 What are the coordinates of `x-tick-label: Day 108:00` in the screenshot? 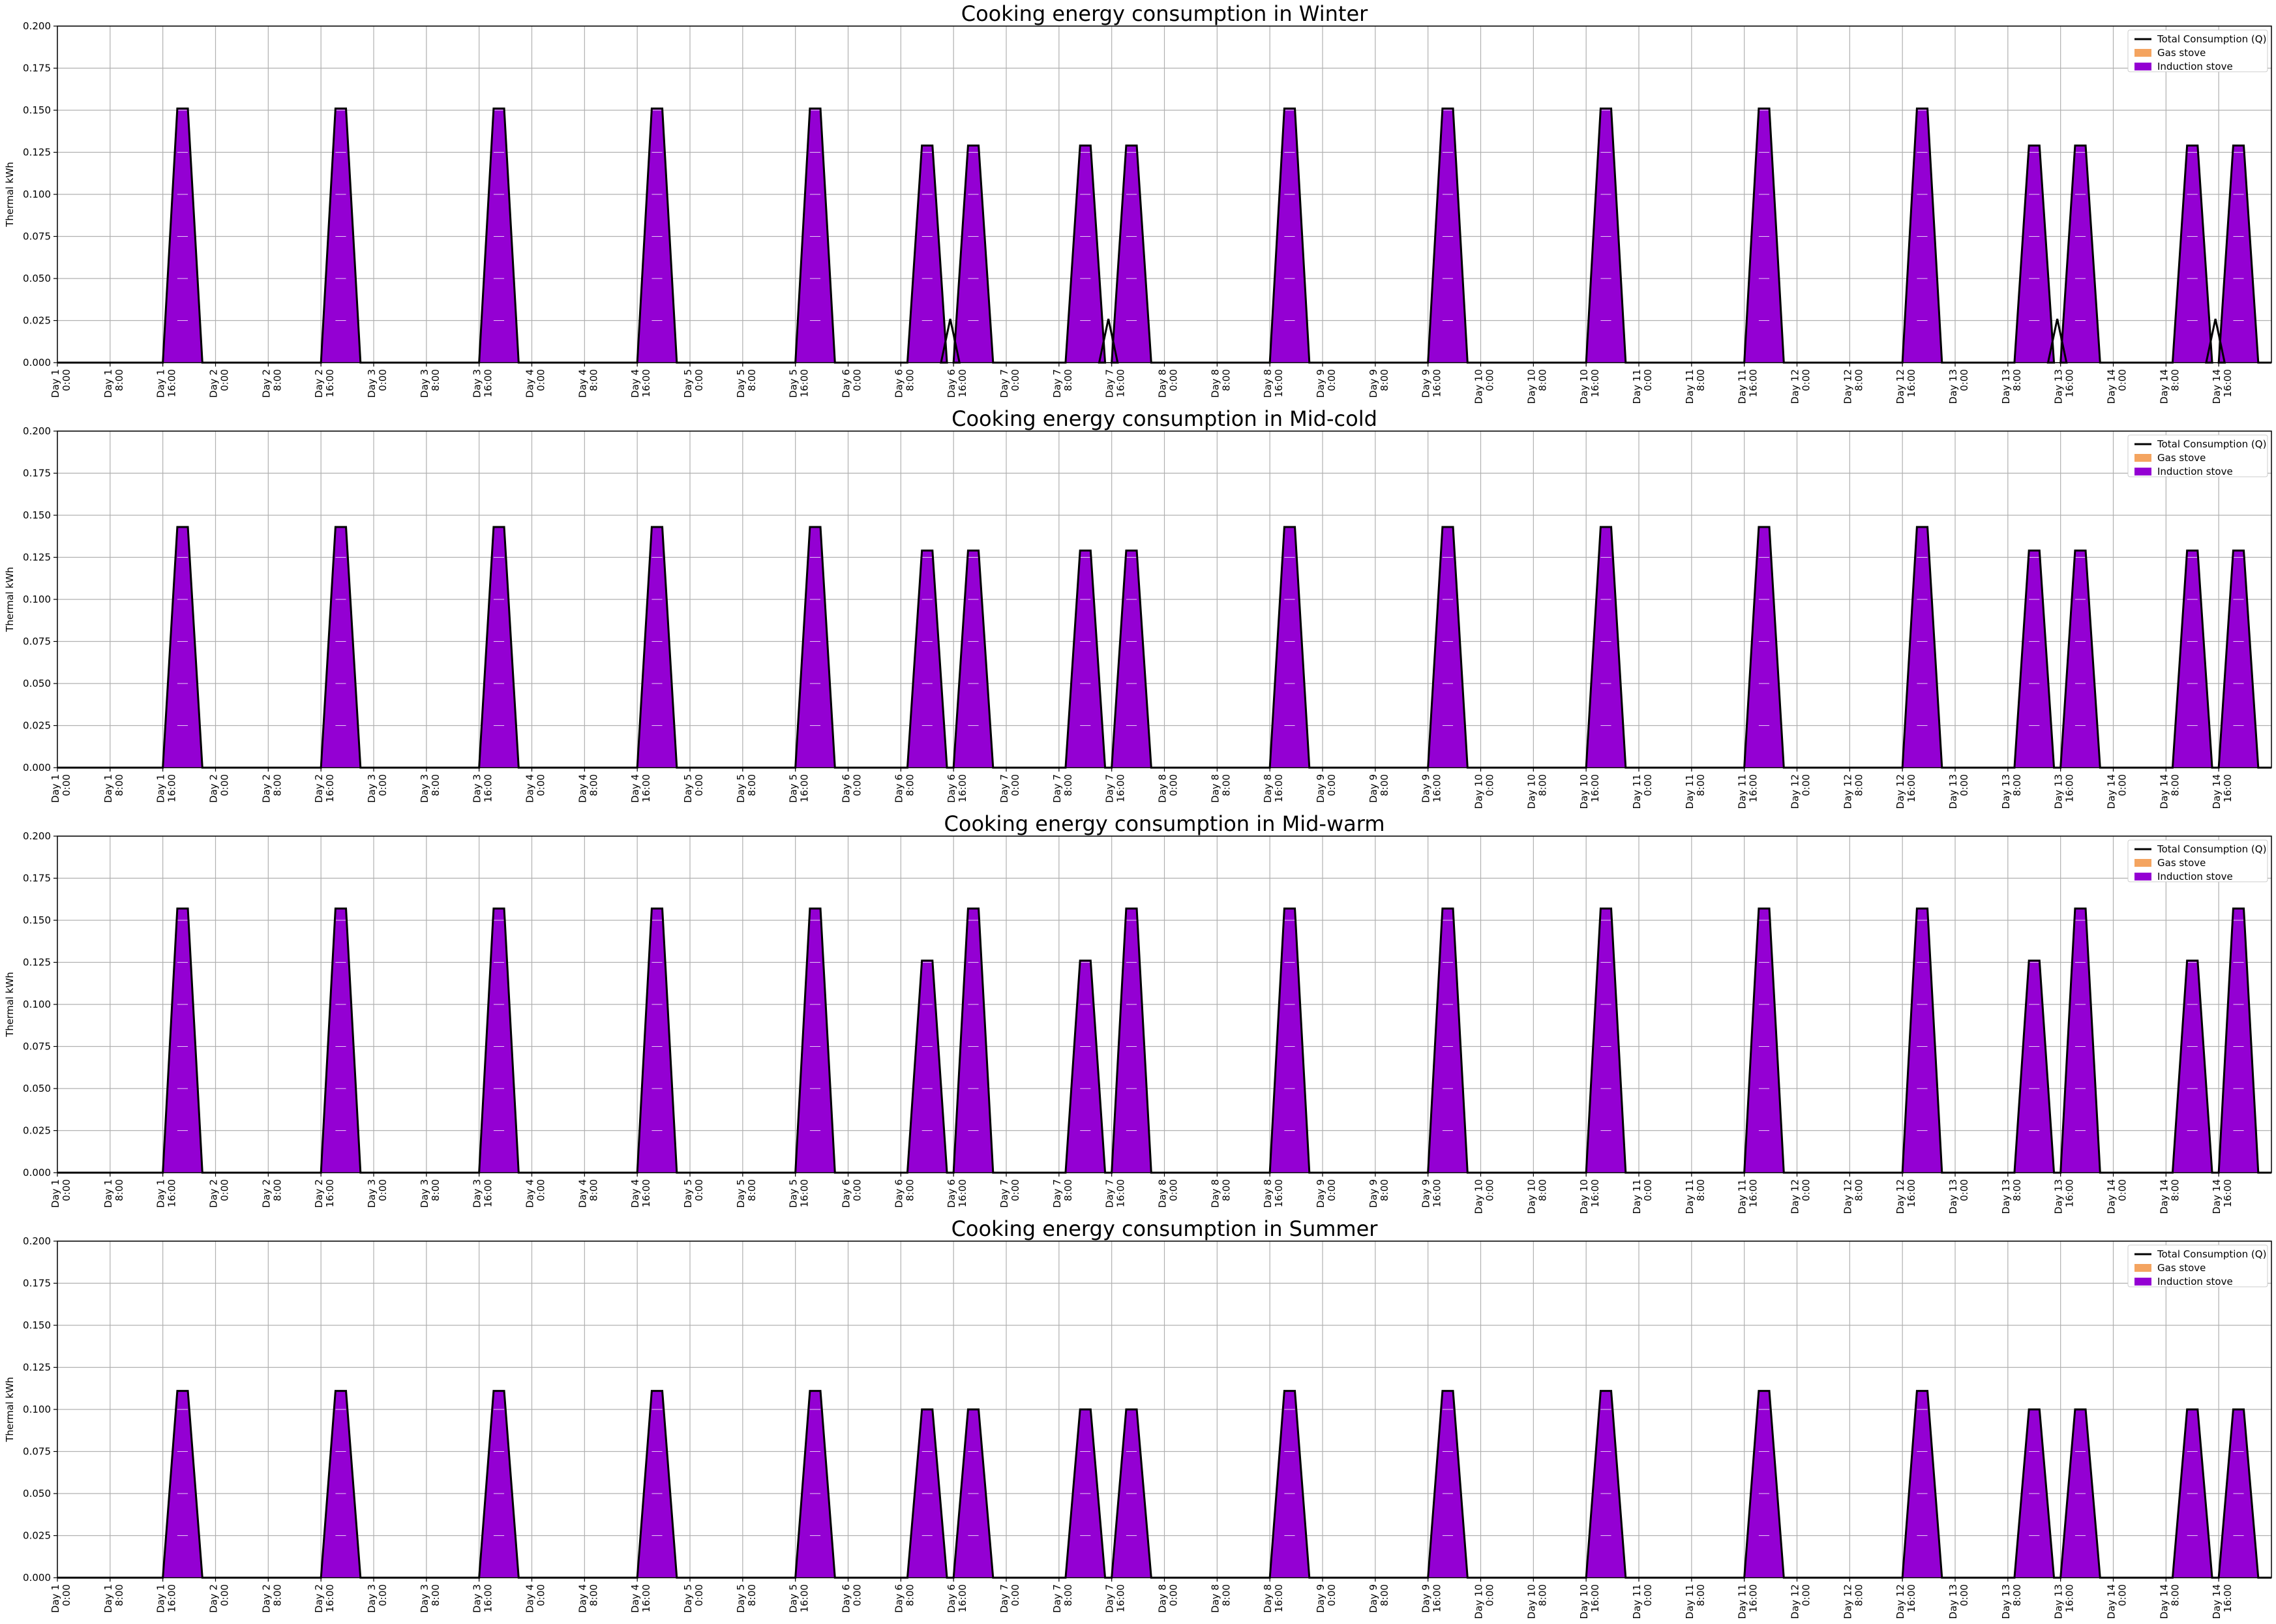 It's located at (1537, 1601).